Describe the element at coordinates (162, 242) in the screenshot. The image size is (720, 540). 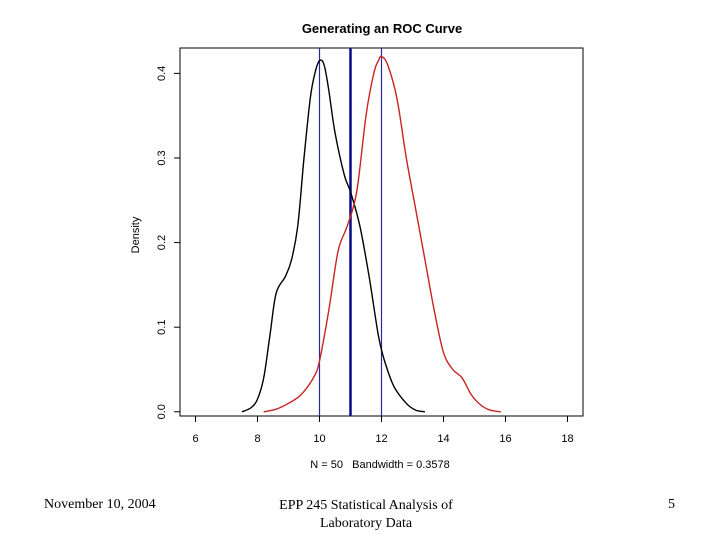
I see `y-tick-label-2: 0.2` at that location.